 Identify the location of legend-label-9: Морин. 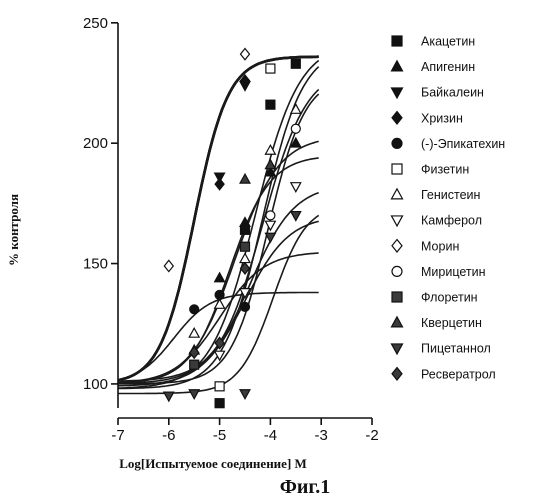
(440, 246).